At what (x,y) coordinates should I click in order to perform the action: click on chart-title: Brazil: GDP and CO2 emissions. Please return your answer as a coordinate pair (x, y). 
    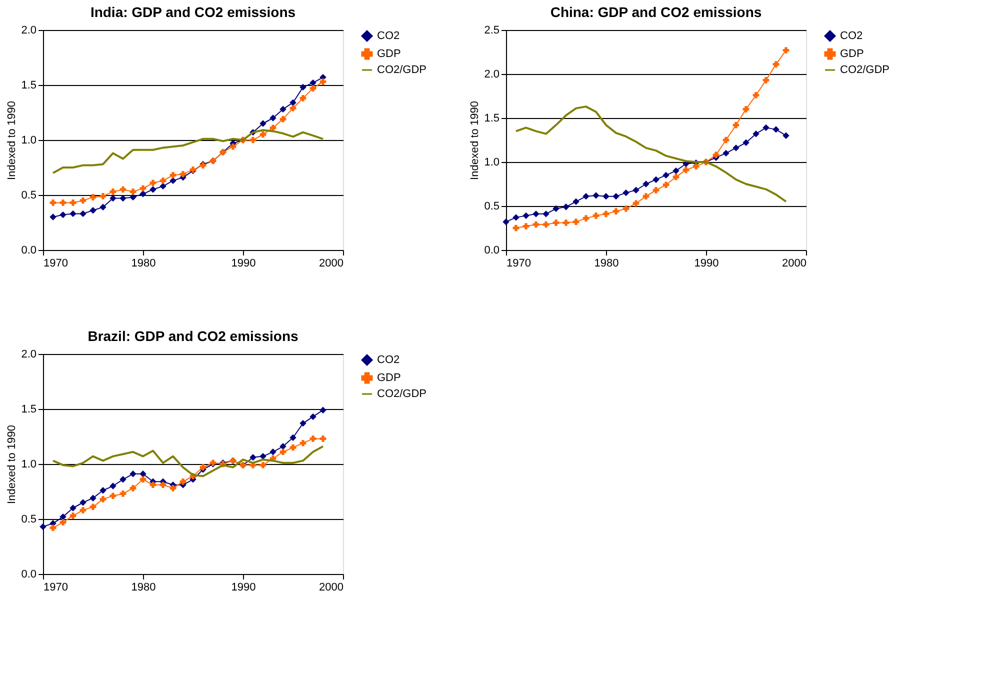
    Looking at the image, I should click on (193, 336).